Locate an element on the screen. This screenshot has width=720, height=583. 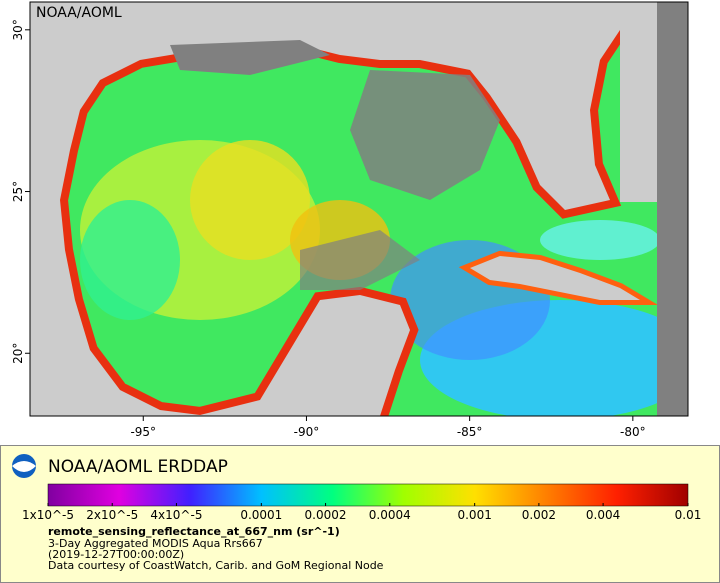
y-tick-label: 30° is located at coordinates (18, 29).